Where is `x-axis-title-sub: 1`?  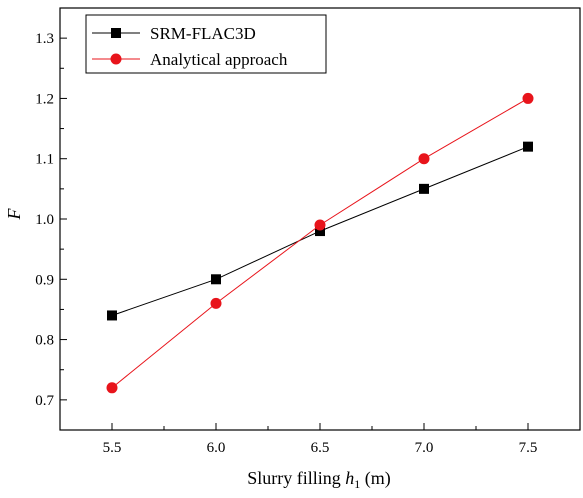
x-axis-title-sub: 1 is located at coordinates (357, 484).